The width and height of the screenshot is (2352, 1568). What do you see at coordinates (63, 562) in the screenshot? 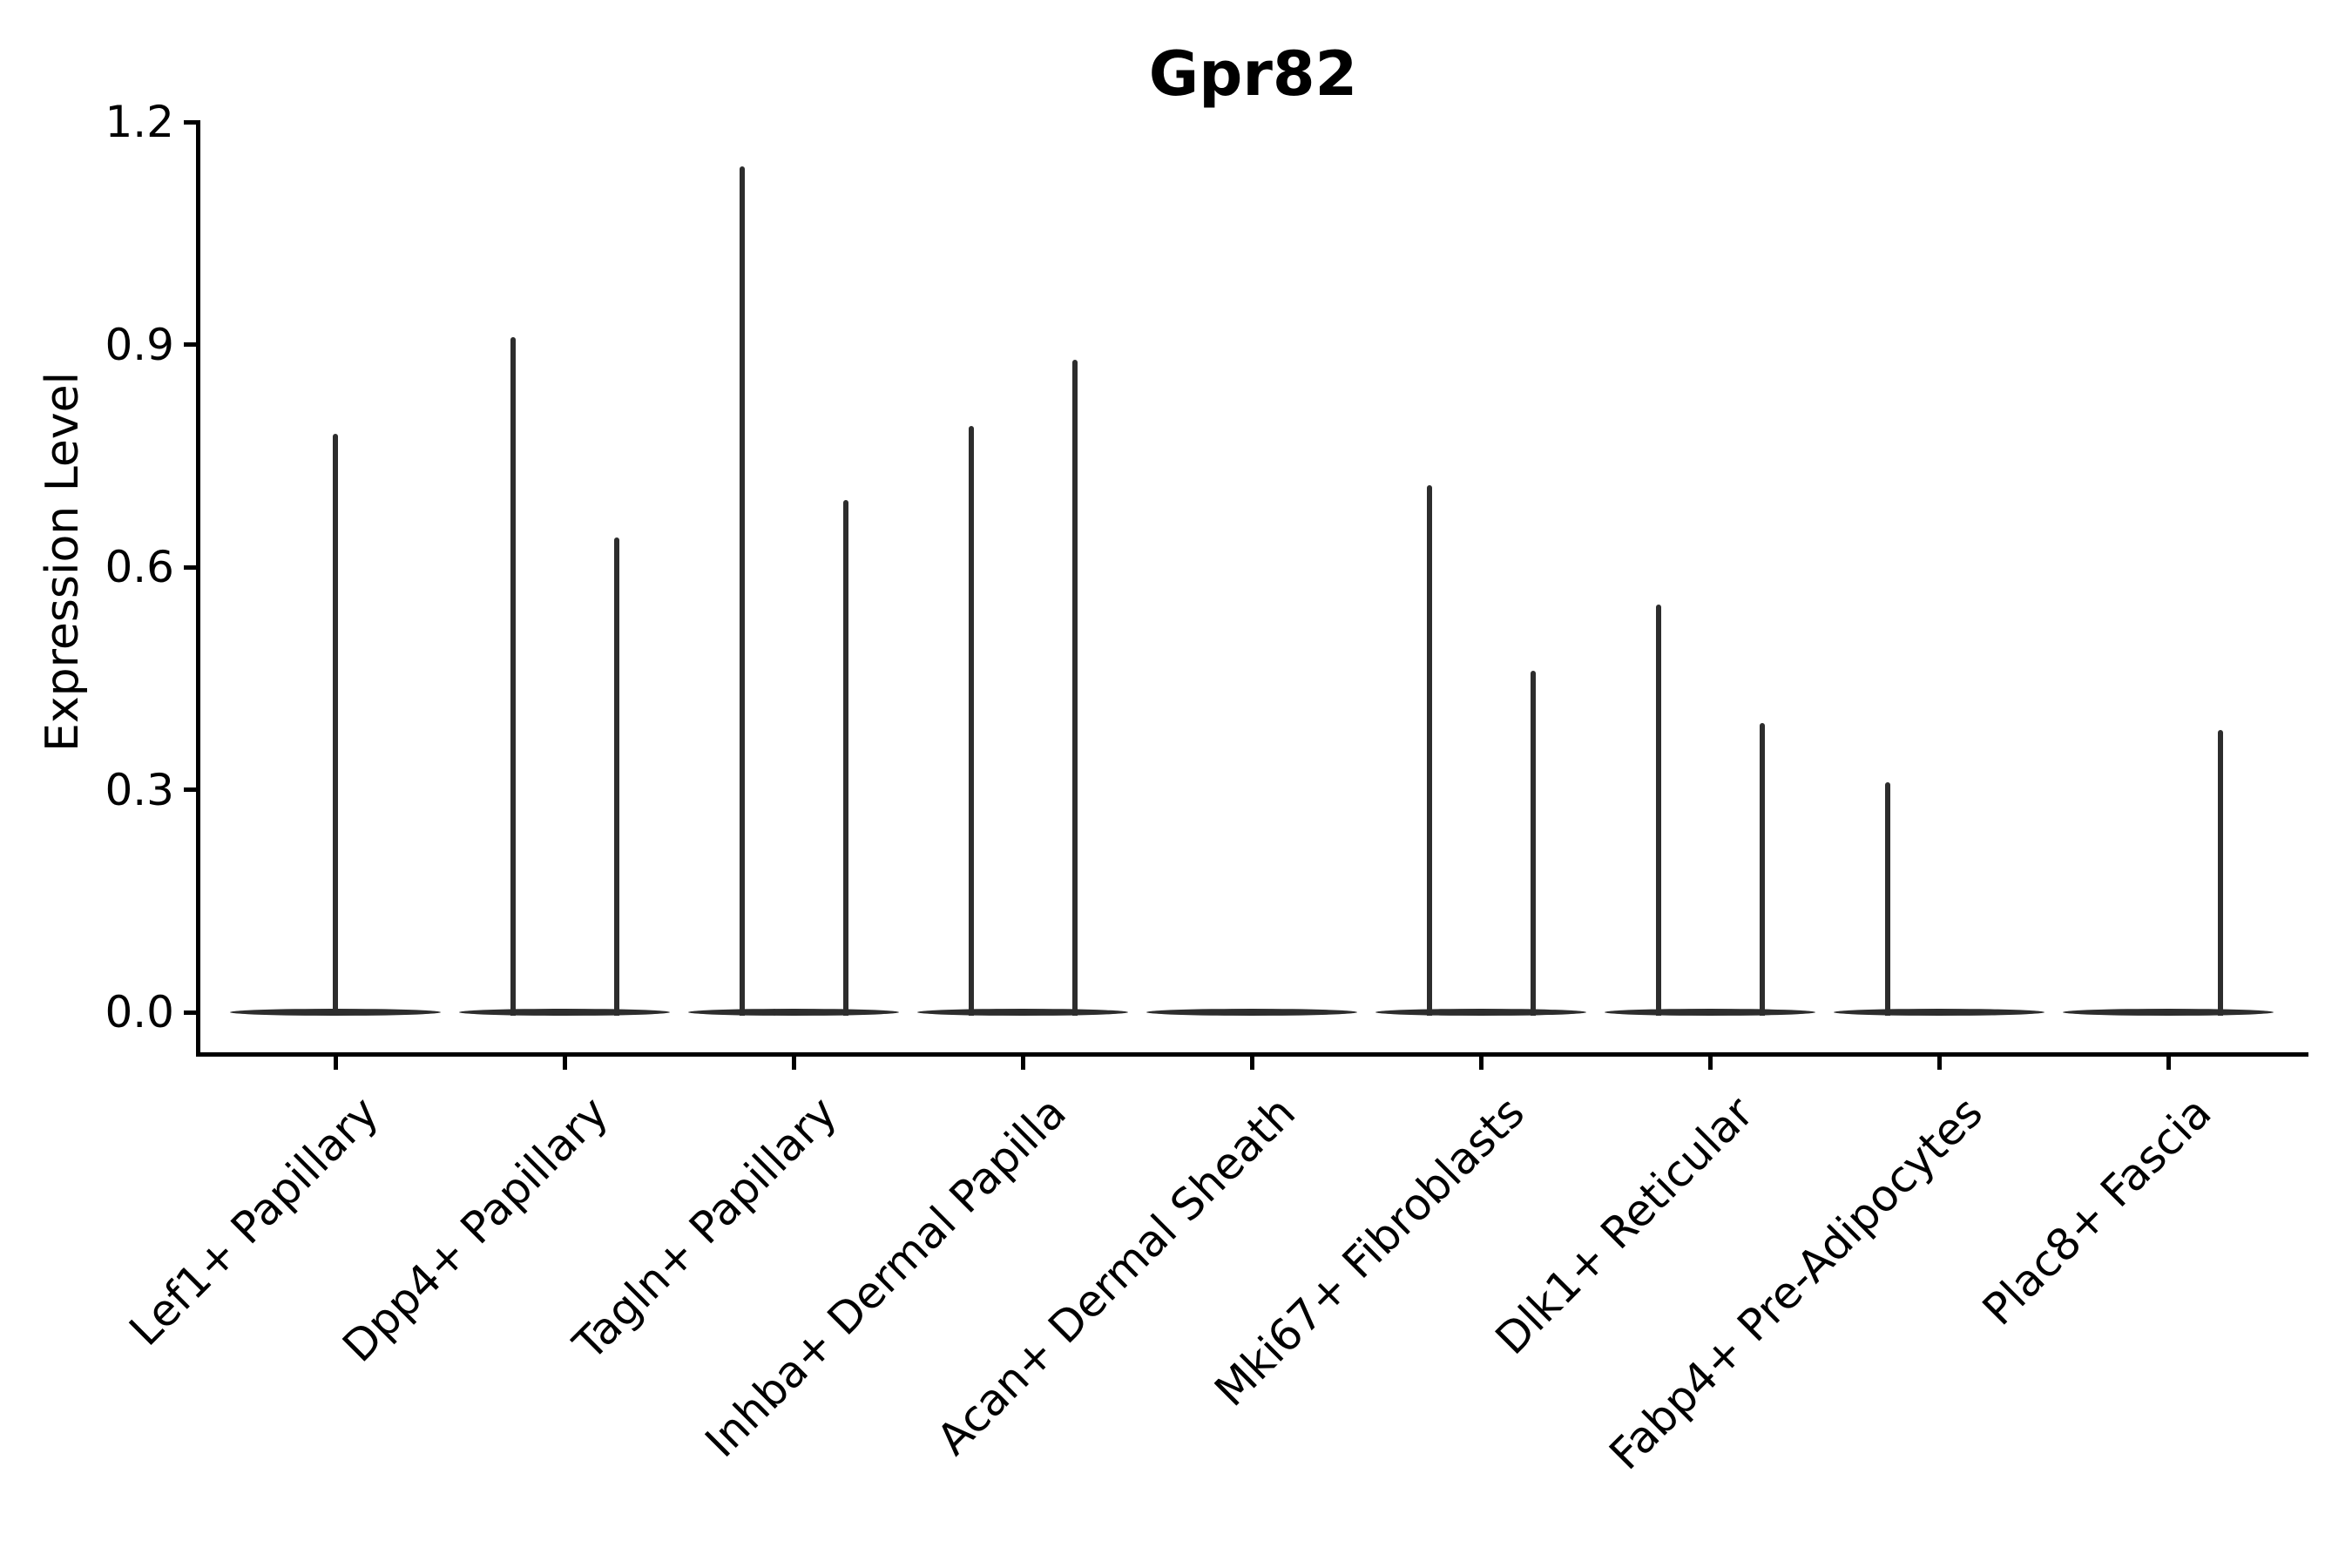
I see `y-axis-label: Expression Level` at bounding box center [63, 562].